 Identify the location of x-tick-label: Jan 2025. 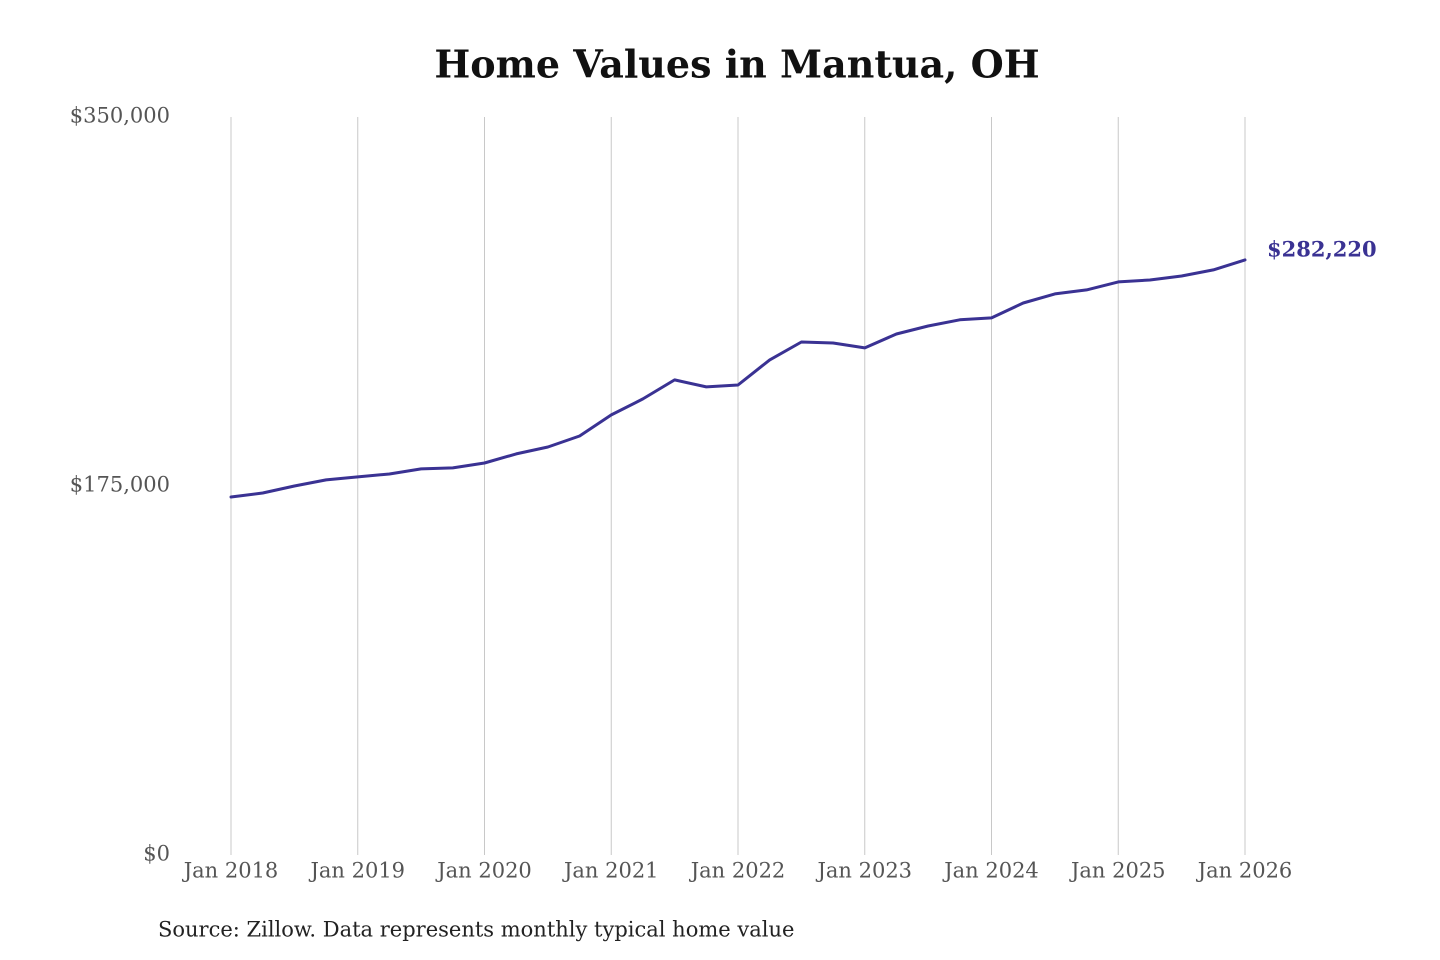
(1117, 871).